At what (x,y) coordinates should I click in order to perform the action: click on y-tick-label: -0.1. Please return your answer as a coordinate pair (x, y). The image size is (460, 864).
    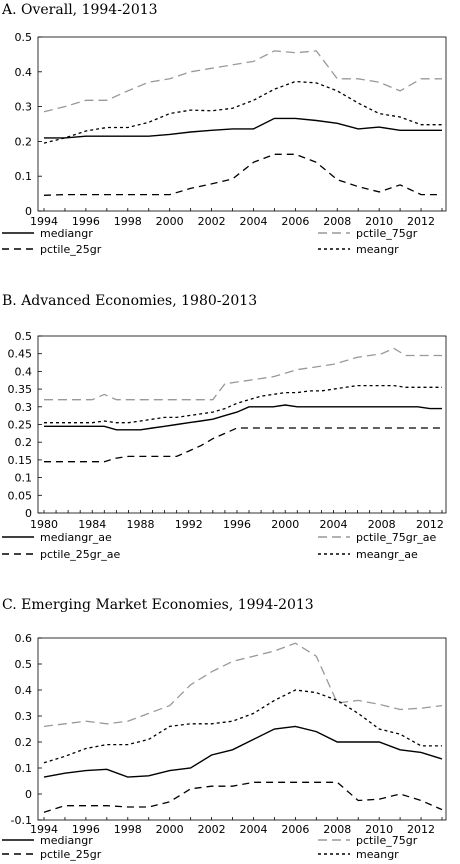
    Looking at the image, I should click on (21, 820).